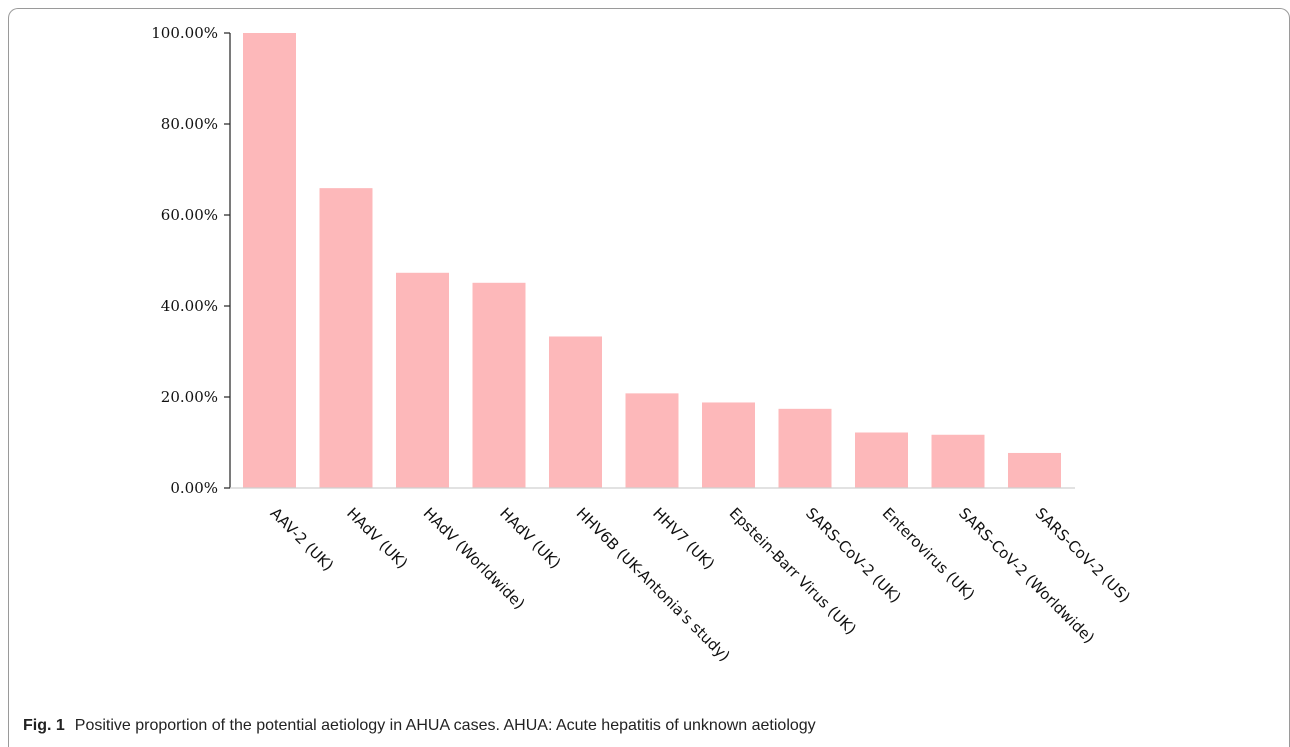 Image resolution: width=1290 pixels, height=747 pixels. Describe the element at coordinates (194, 488) in the screenshot. I see `y-tick-label: 0.00%` at that location.